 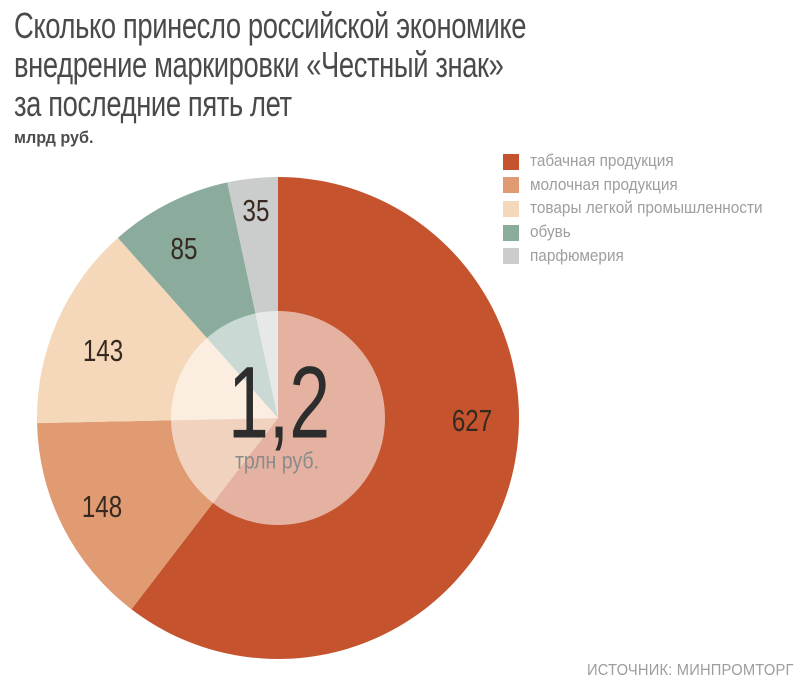 I want to click on source-label: ИСТОЧНИК: МИНПРОМТОРГ, so click(x=690, y=670).